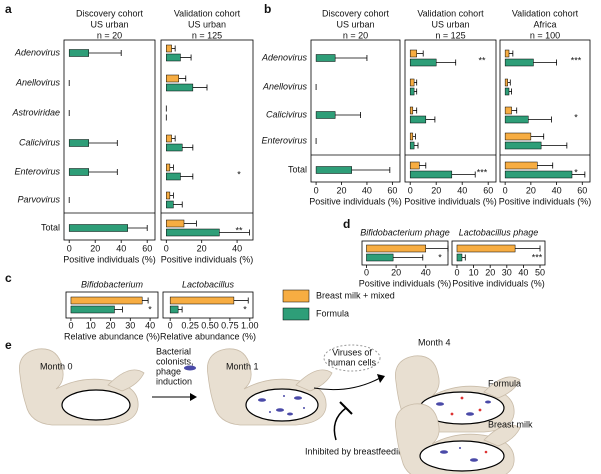 Image resolution: width=601 pixels, height=474 pixels. What do you see at coordinates (504, 383) in the screenshot?
I see `group-label: Formula` at bounding box center [504, 383].